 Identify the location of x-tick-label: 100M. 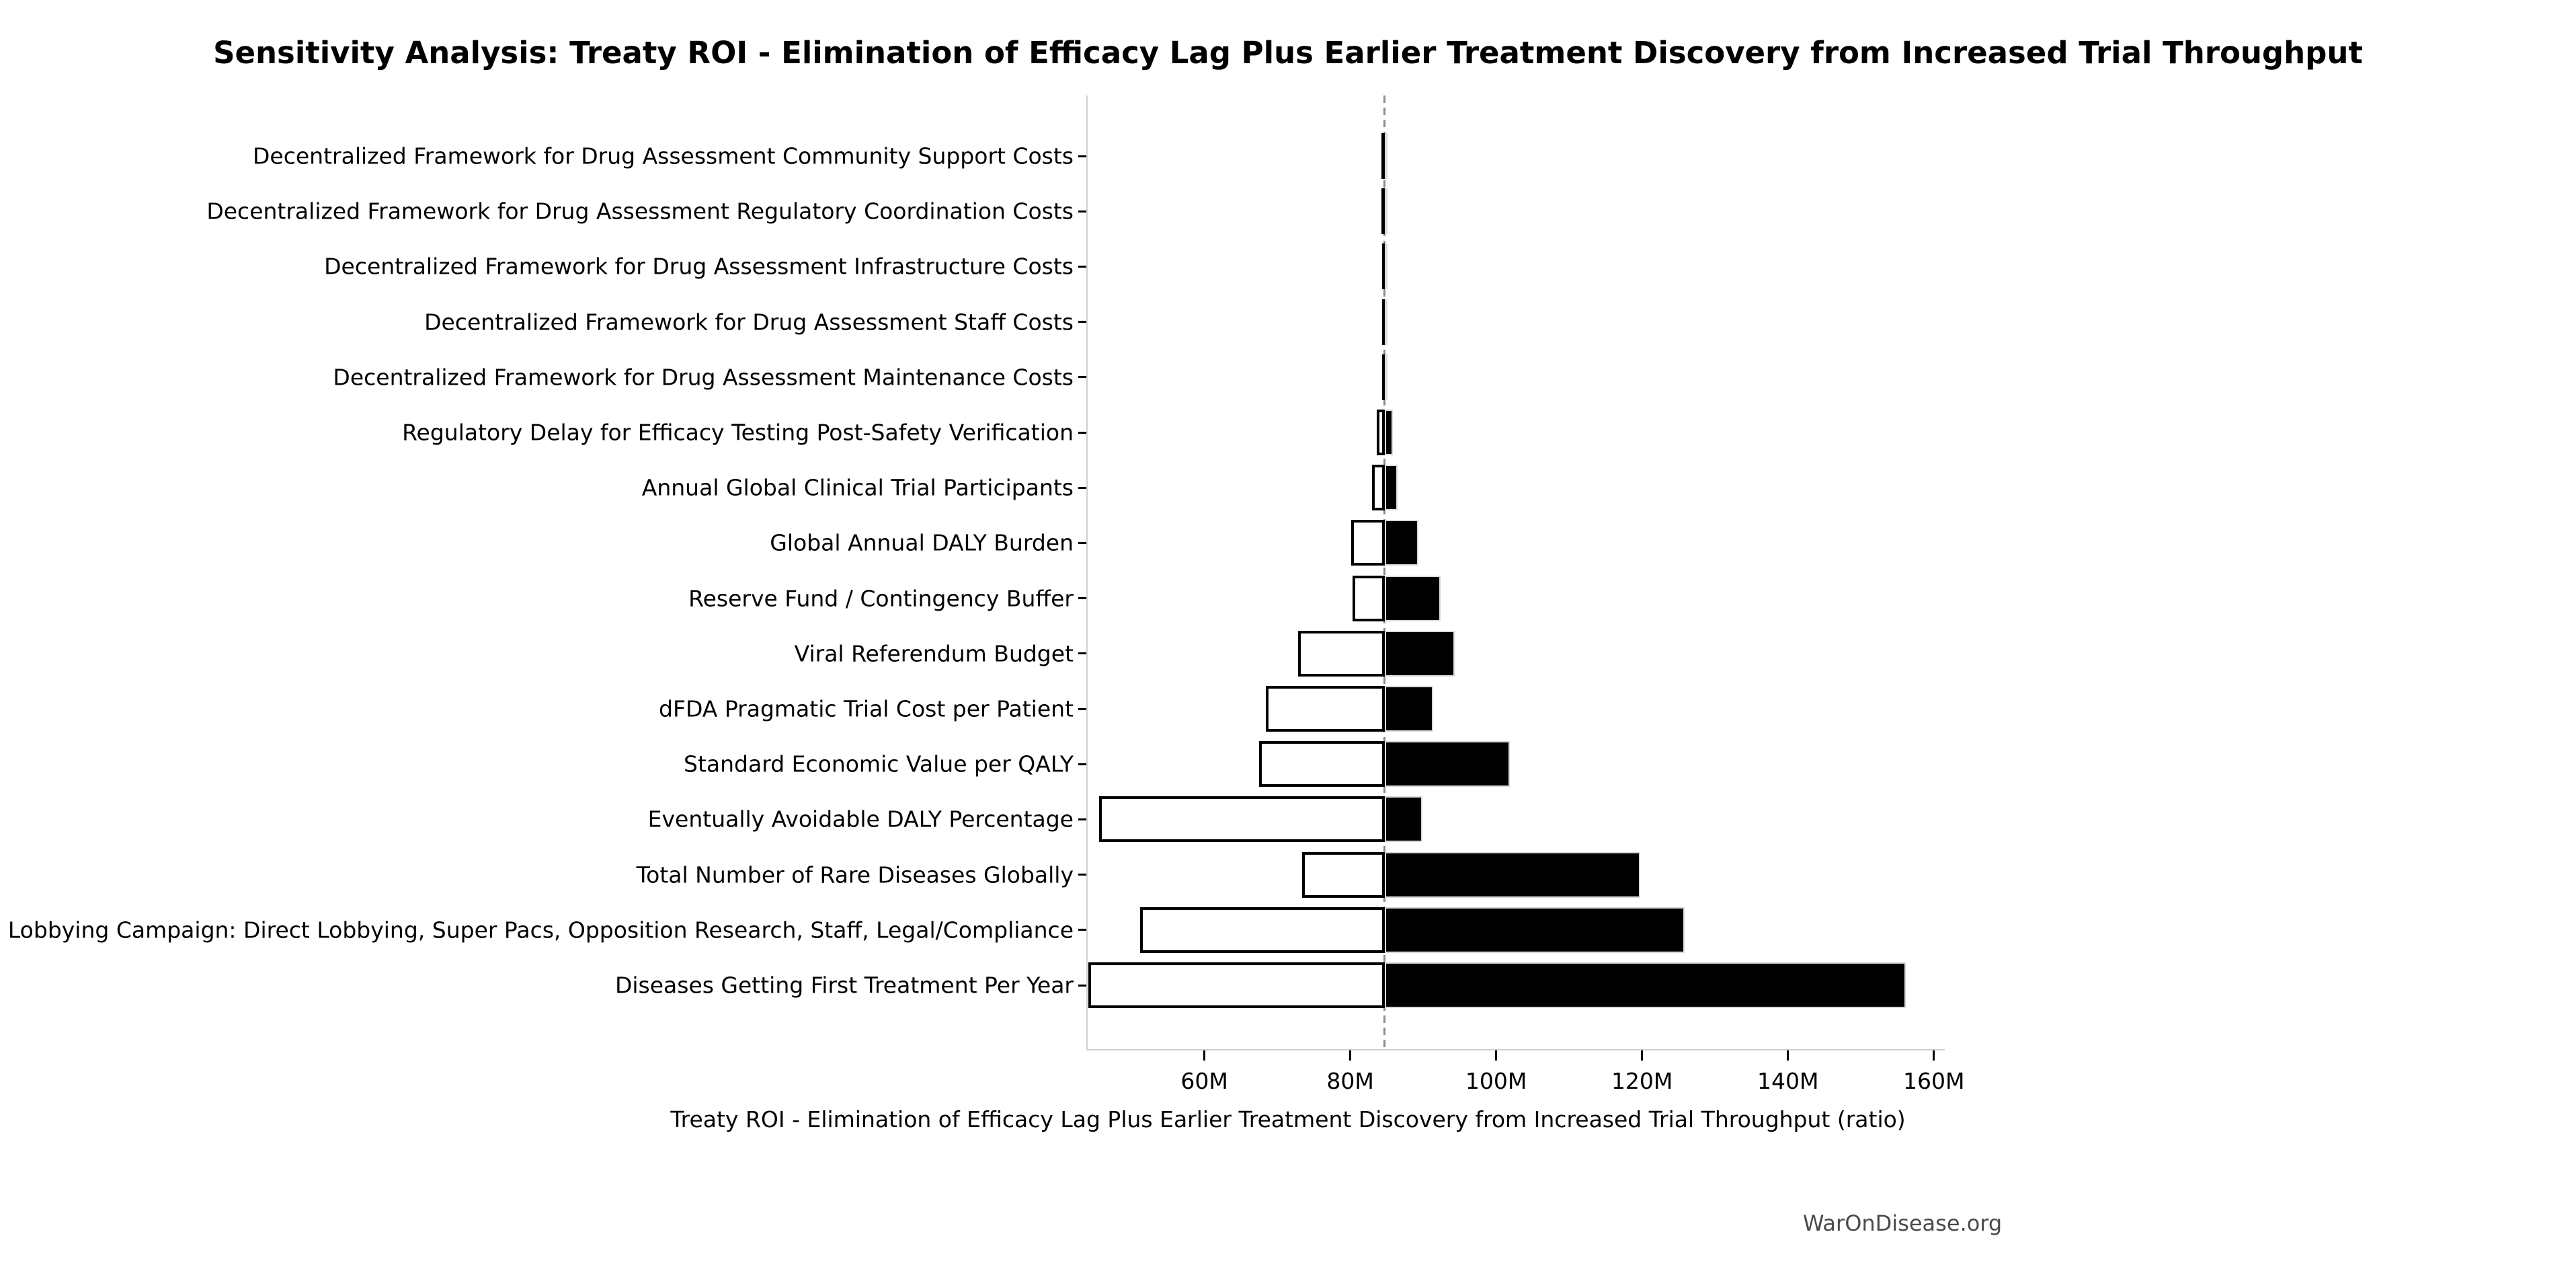
(1496, 1081).